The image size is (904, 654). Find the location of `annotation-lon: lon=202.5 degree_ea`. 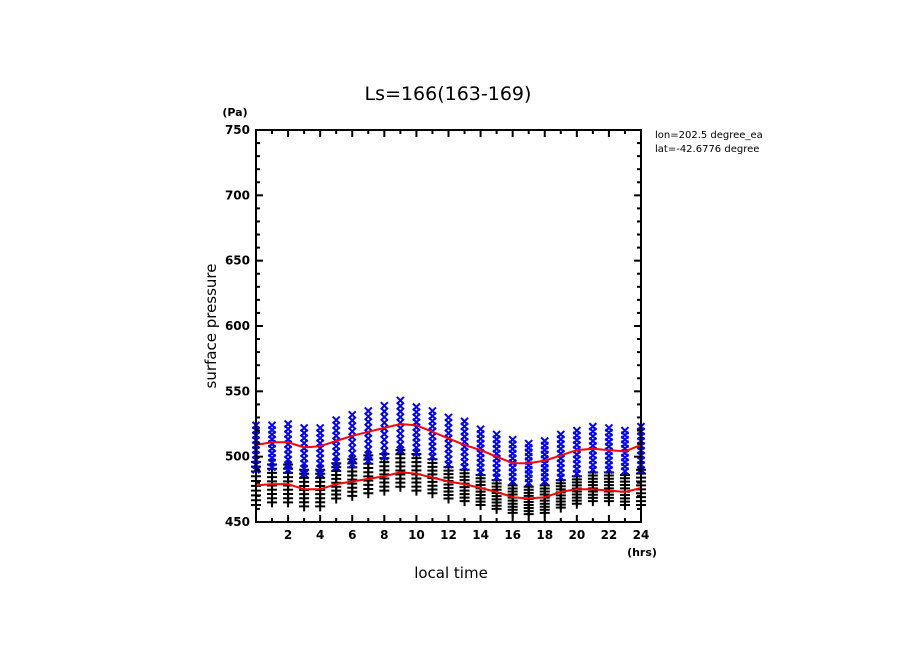

annotation-lon: lon=202.5 degree_ea is located at coordinates (709, 135).